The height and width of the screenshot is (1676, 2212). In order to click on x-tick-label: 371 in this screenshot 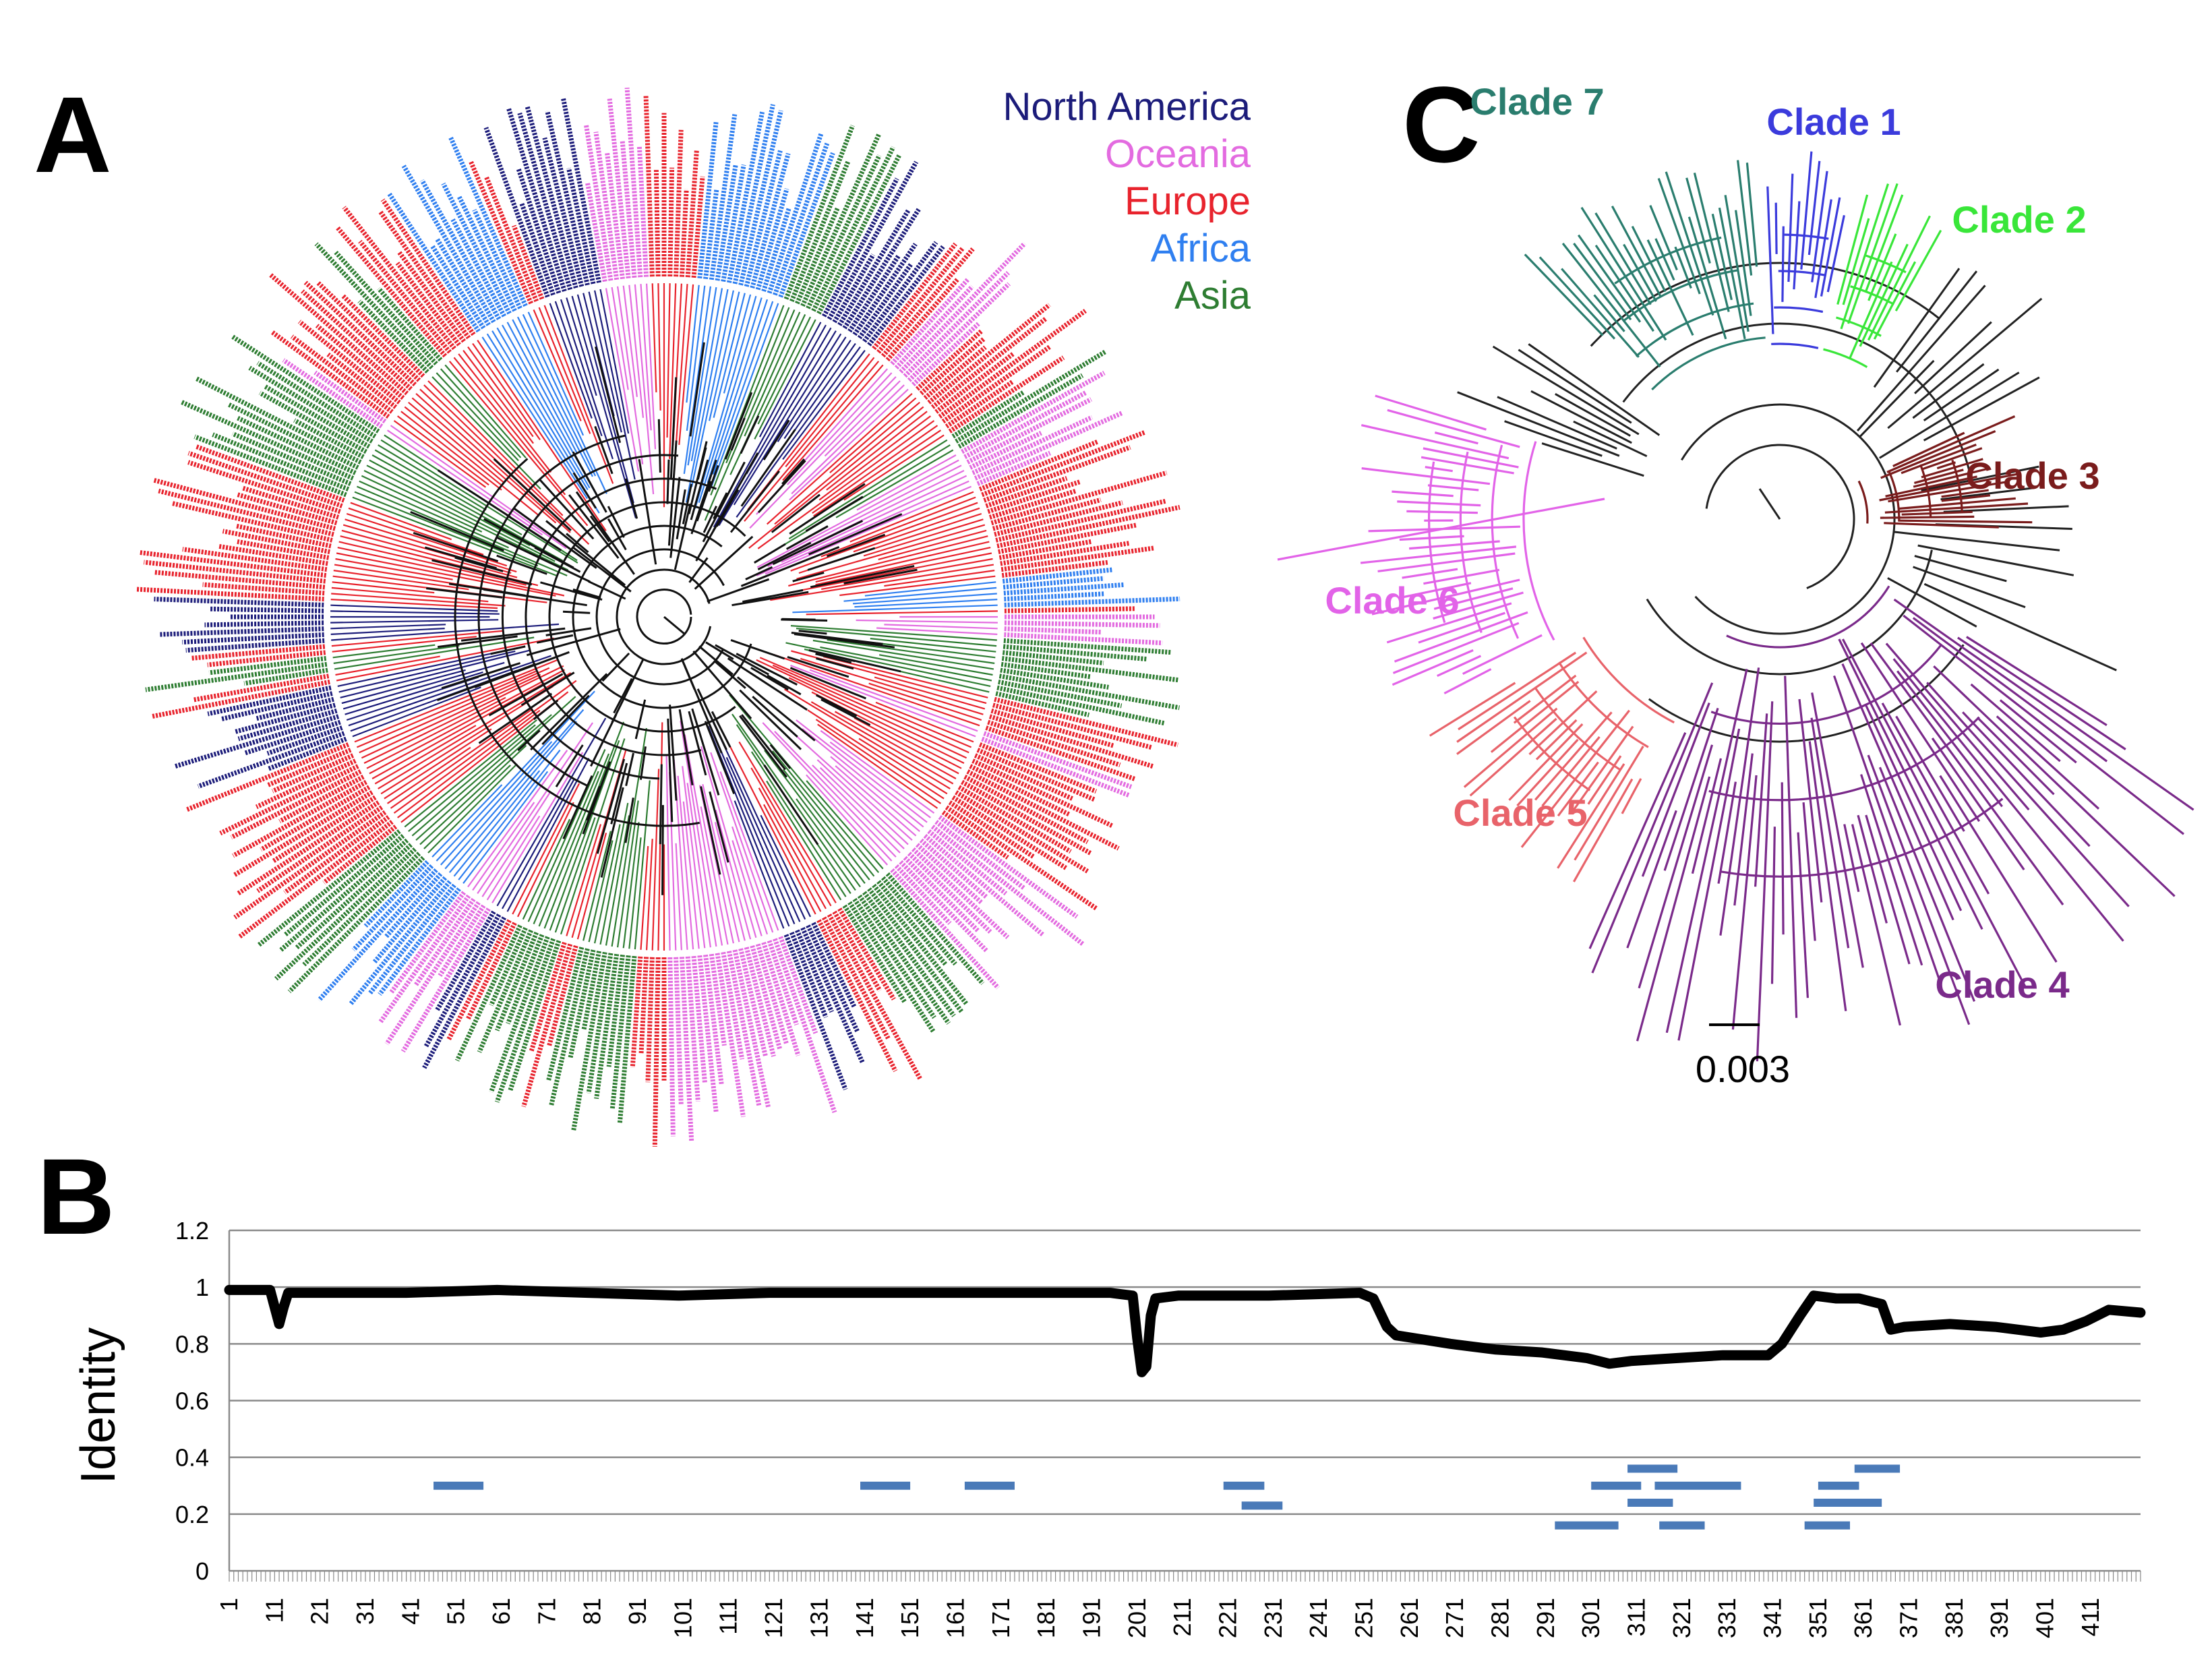, I will do `click(1909, 1618)`.